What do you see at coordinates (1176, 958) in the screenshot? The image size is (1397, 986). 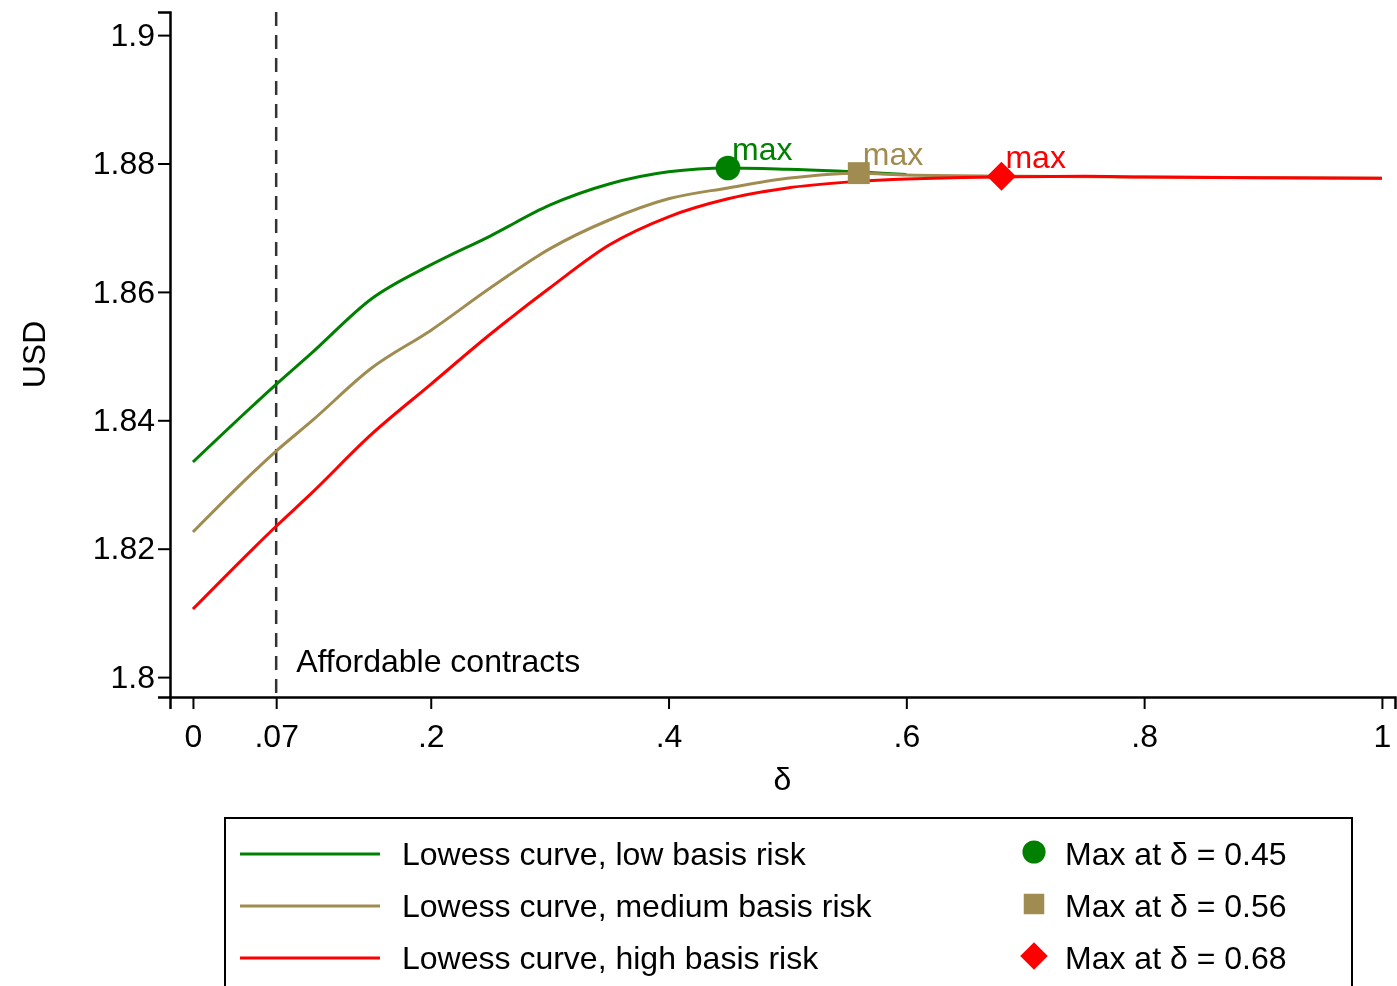 I see `legend-label: Max at δ = 0.68` at bounding box center [1176, 958].